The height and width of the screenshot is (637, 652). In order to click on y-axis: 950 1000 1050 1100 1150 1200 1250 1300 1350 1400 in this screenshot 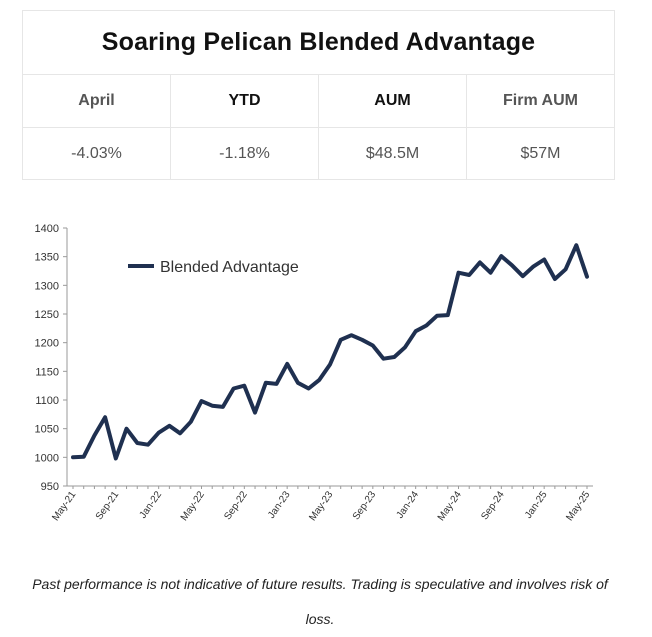, I will do `click(51, 358)`.